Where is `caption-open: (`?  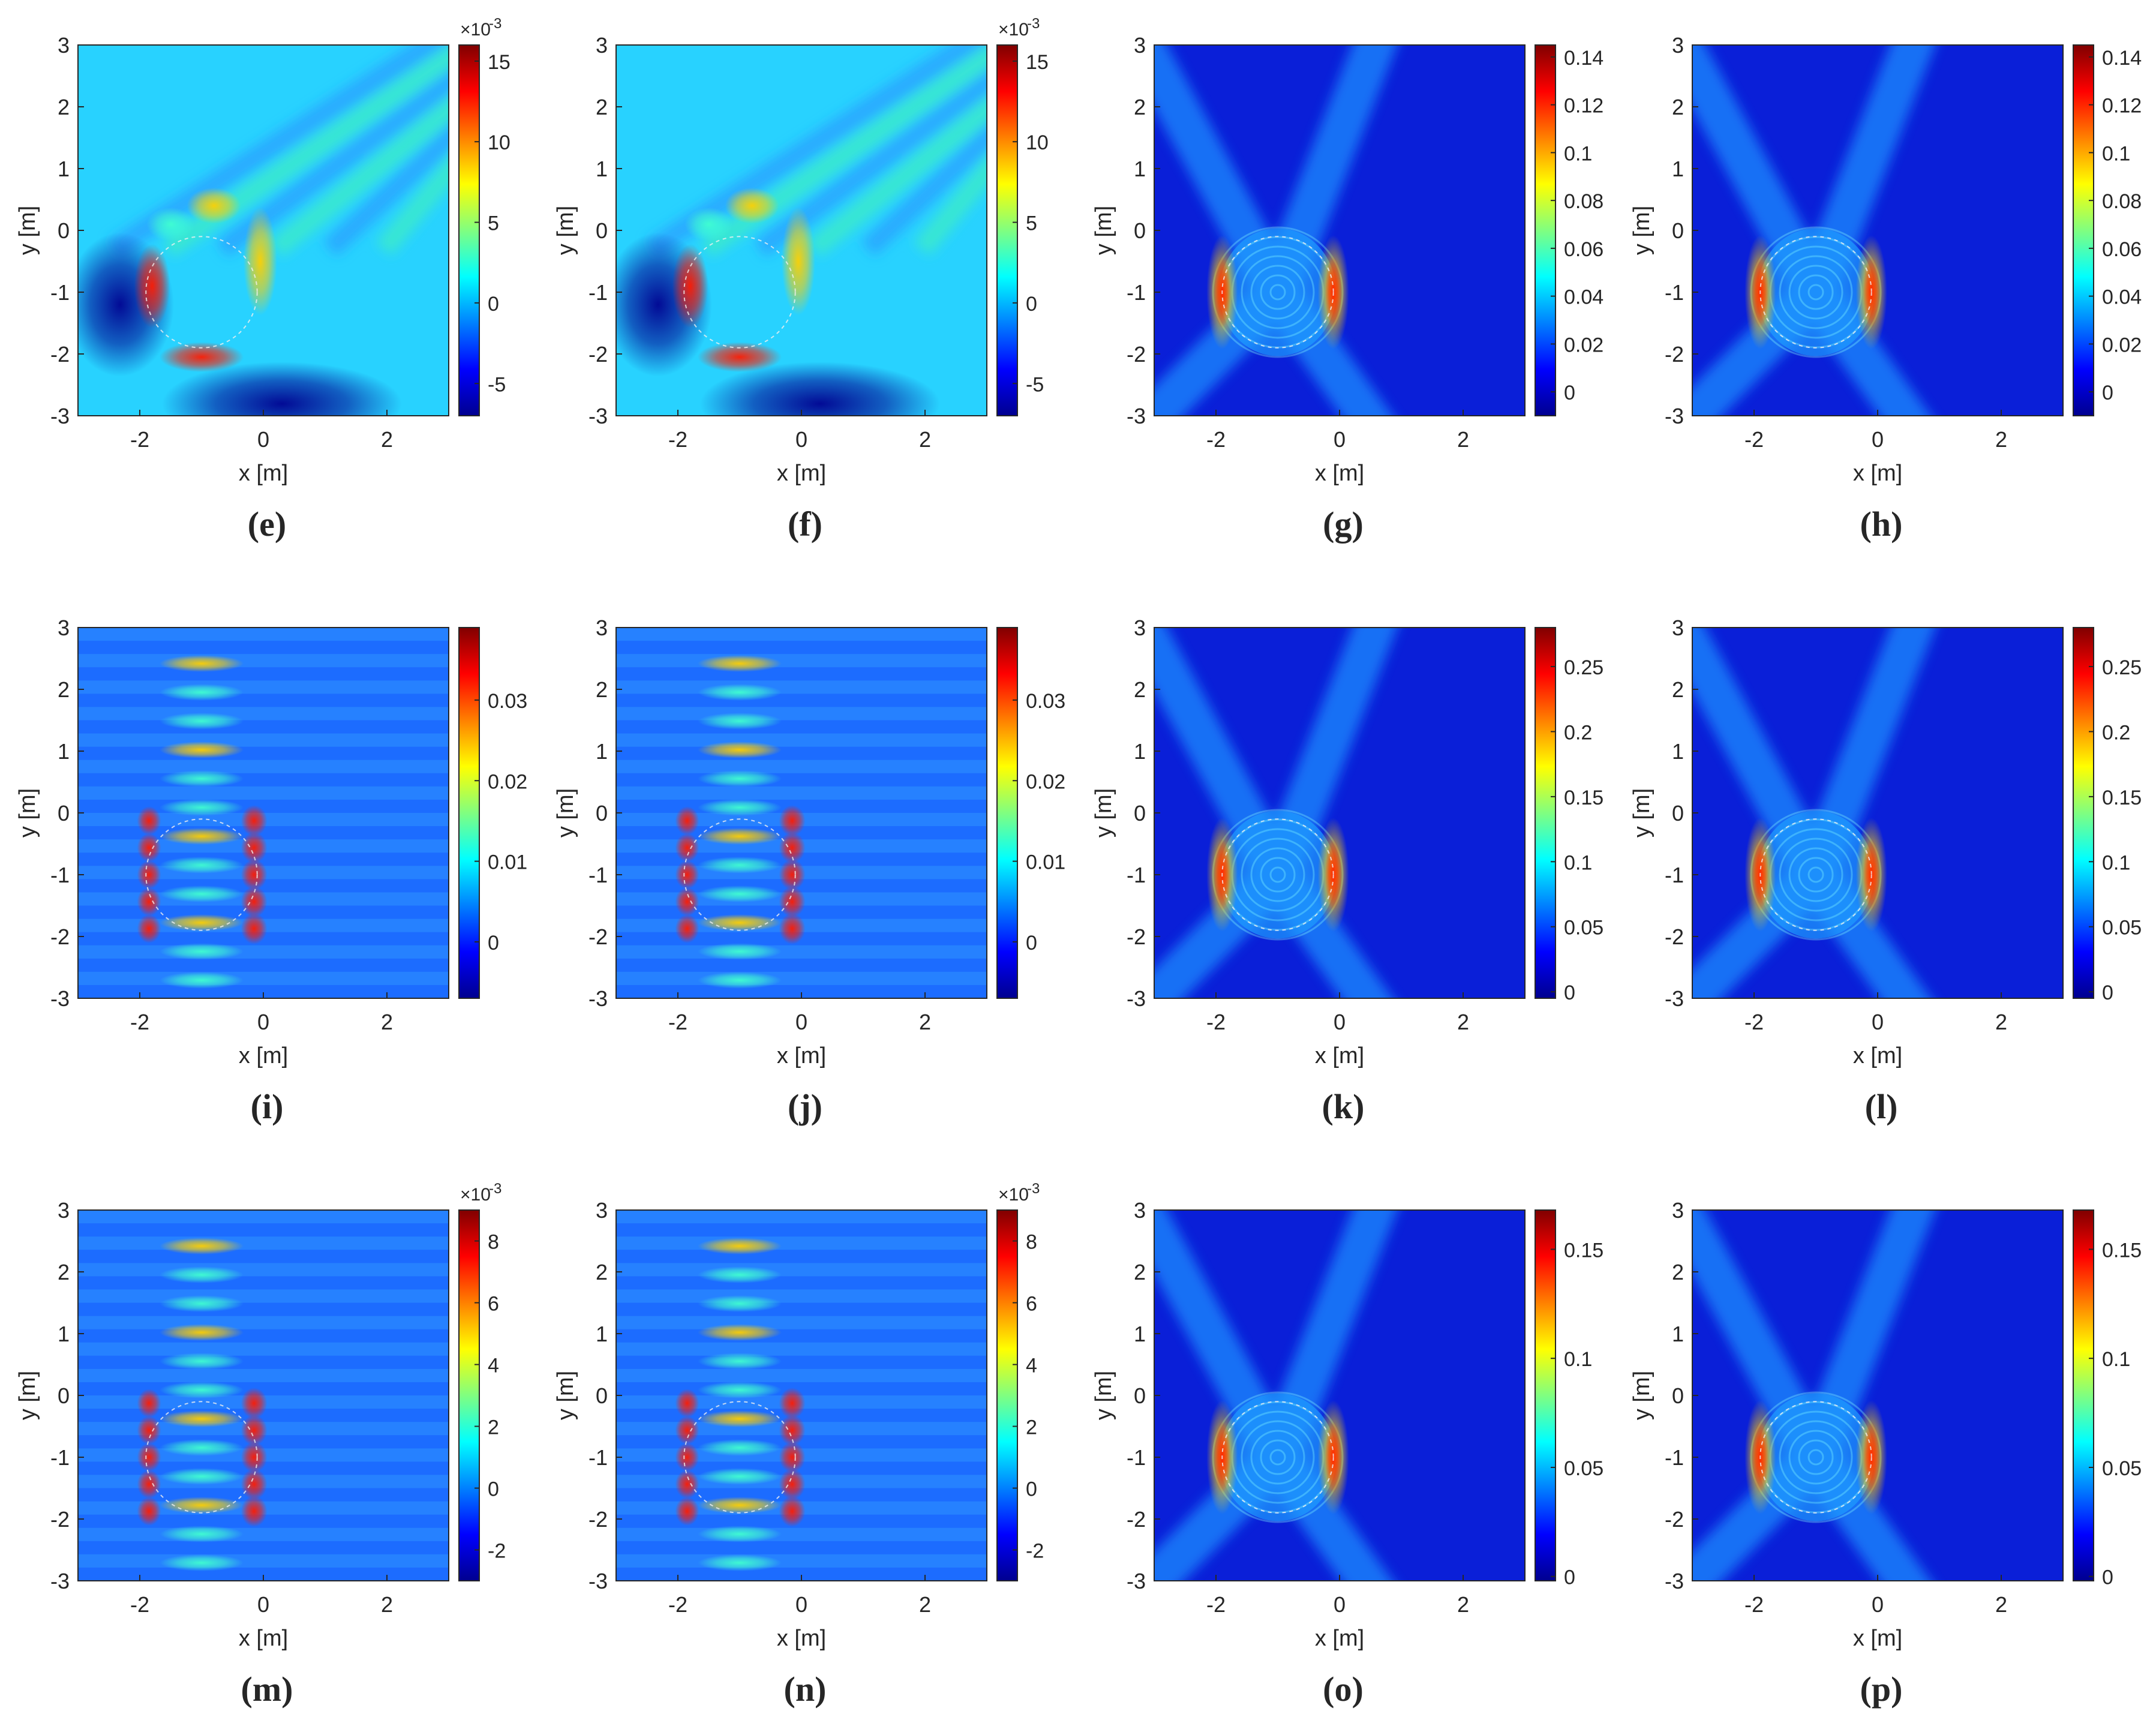
caption-open: ( is located at coordinates (1866, 524).